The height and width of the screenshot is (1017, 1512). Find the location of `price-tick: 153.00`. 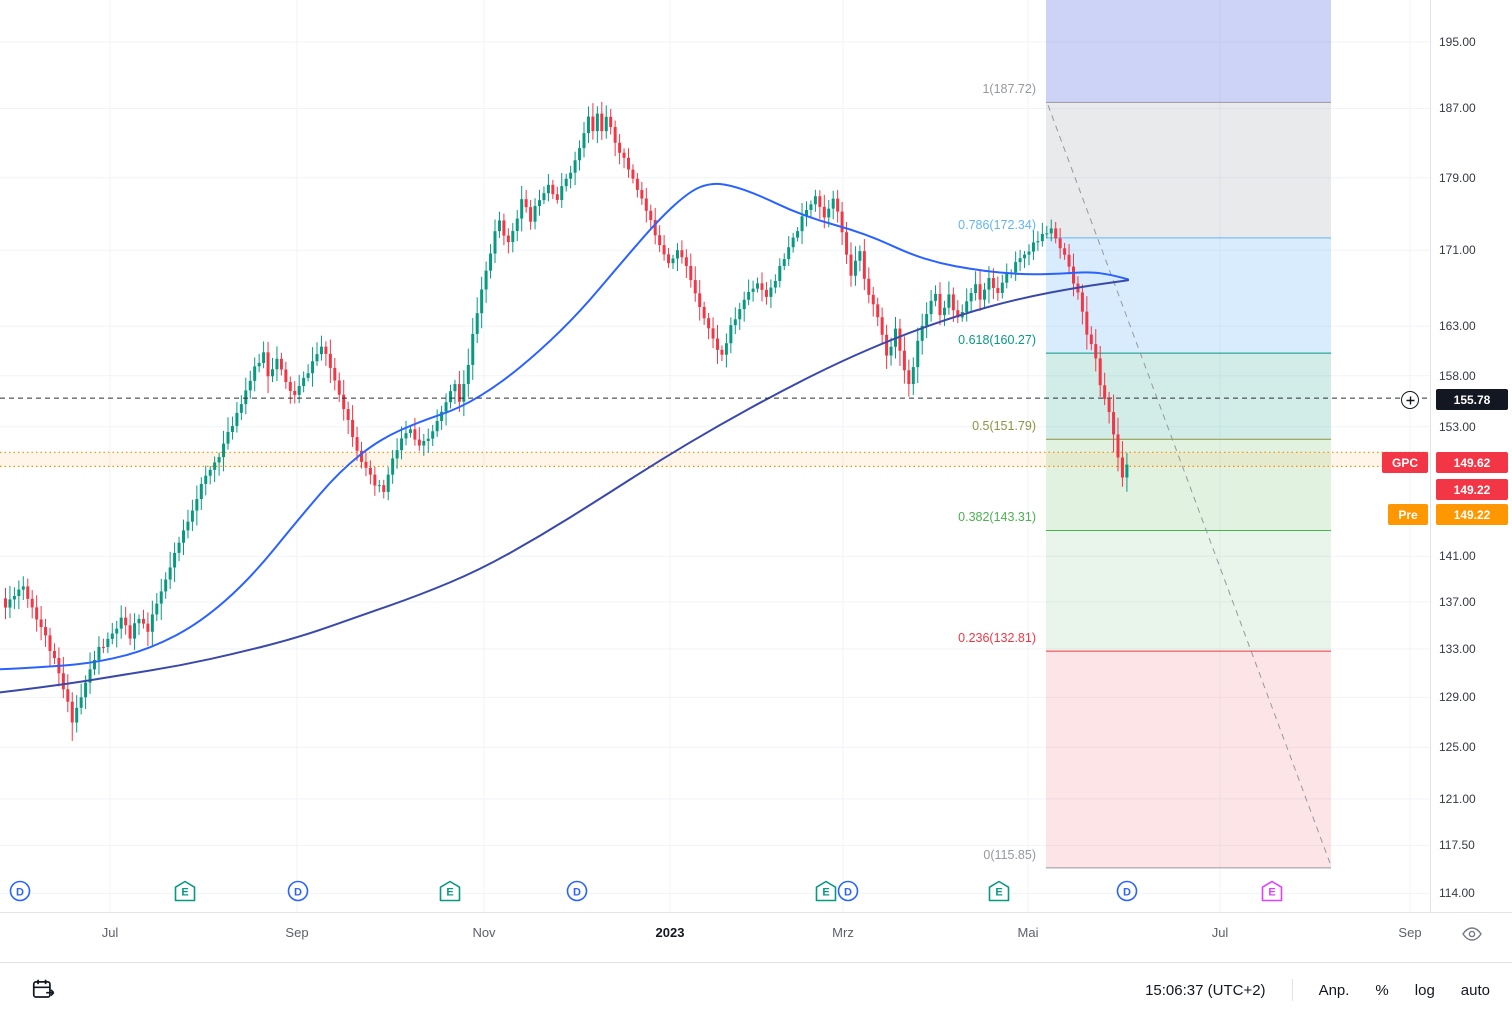

price-tick: 153.00 is located at coordinates (1457, 426).